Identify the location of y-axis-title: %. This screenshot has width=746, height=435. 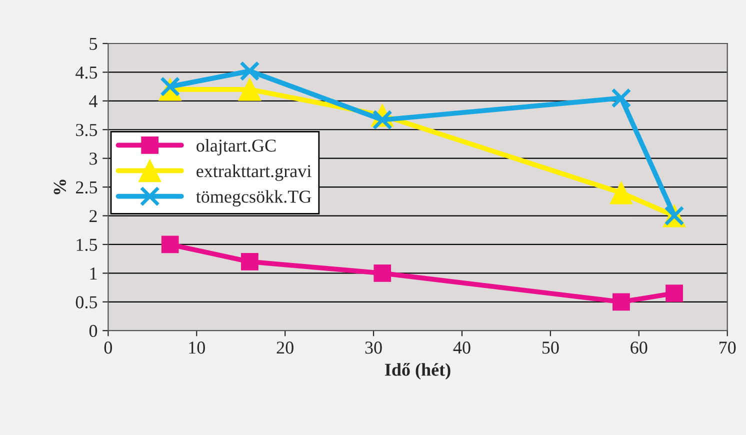
(60, 187).